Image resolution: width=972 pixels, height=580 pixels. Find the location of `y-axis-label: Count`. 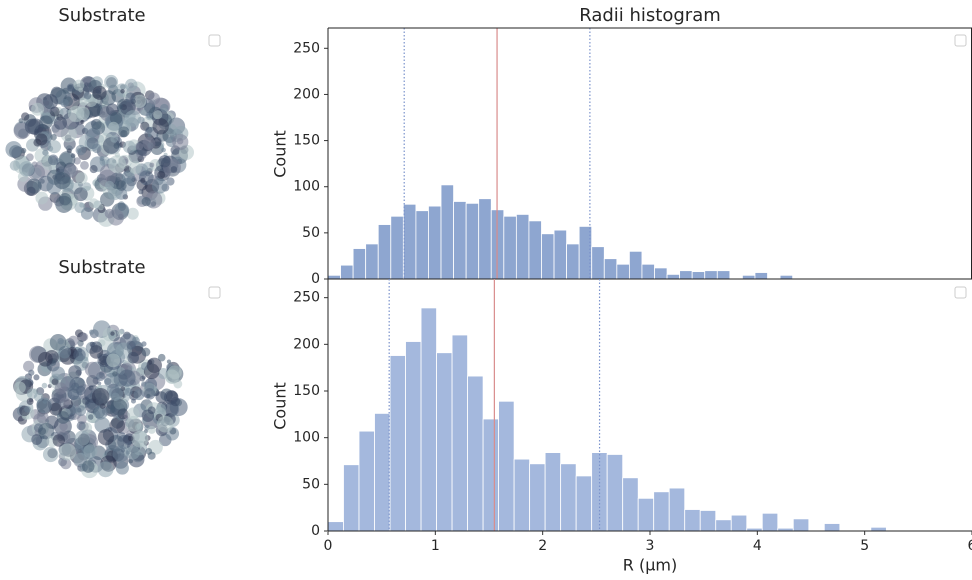

y-axis-label: Count is located at coordinates (280, 406).